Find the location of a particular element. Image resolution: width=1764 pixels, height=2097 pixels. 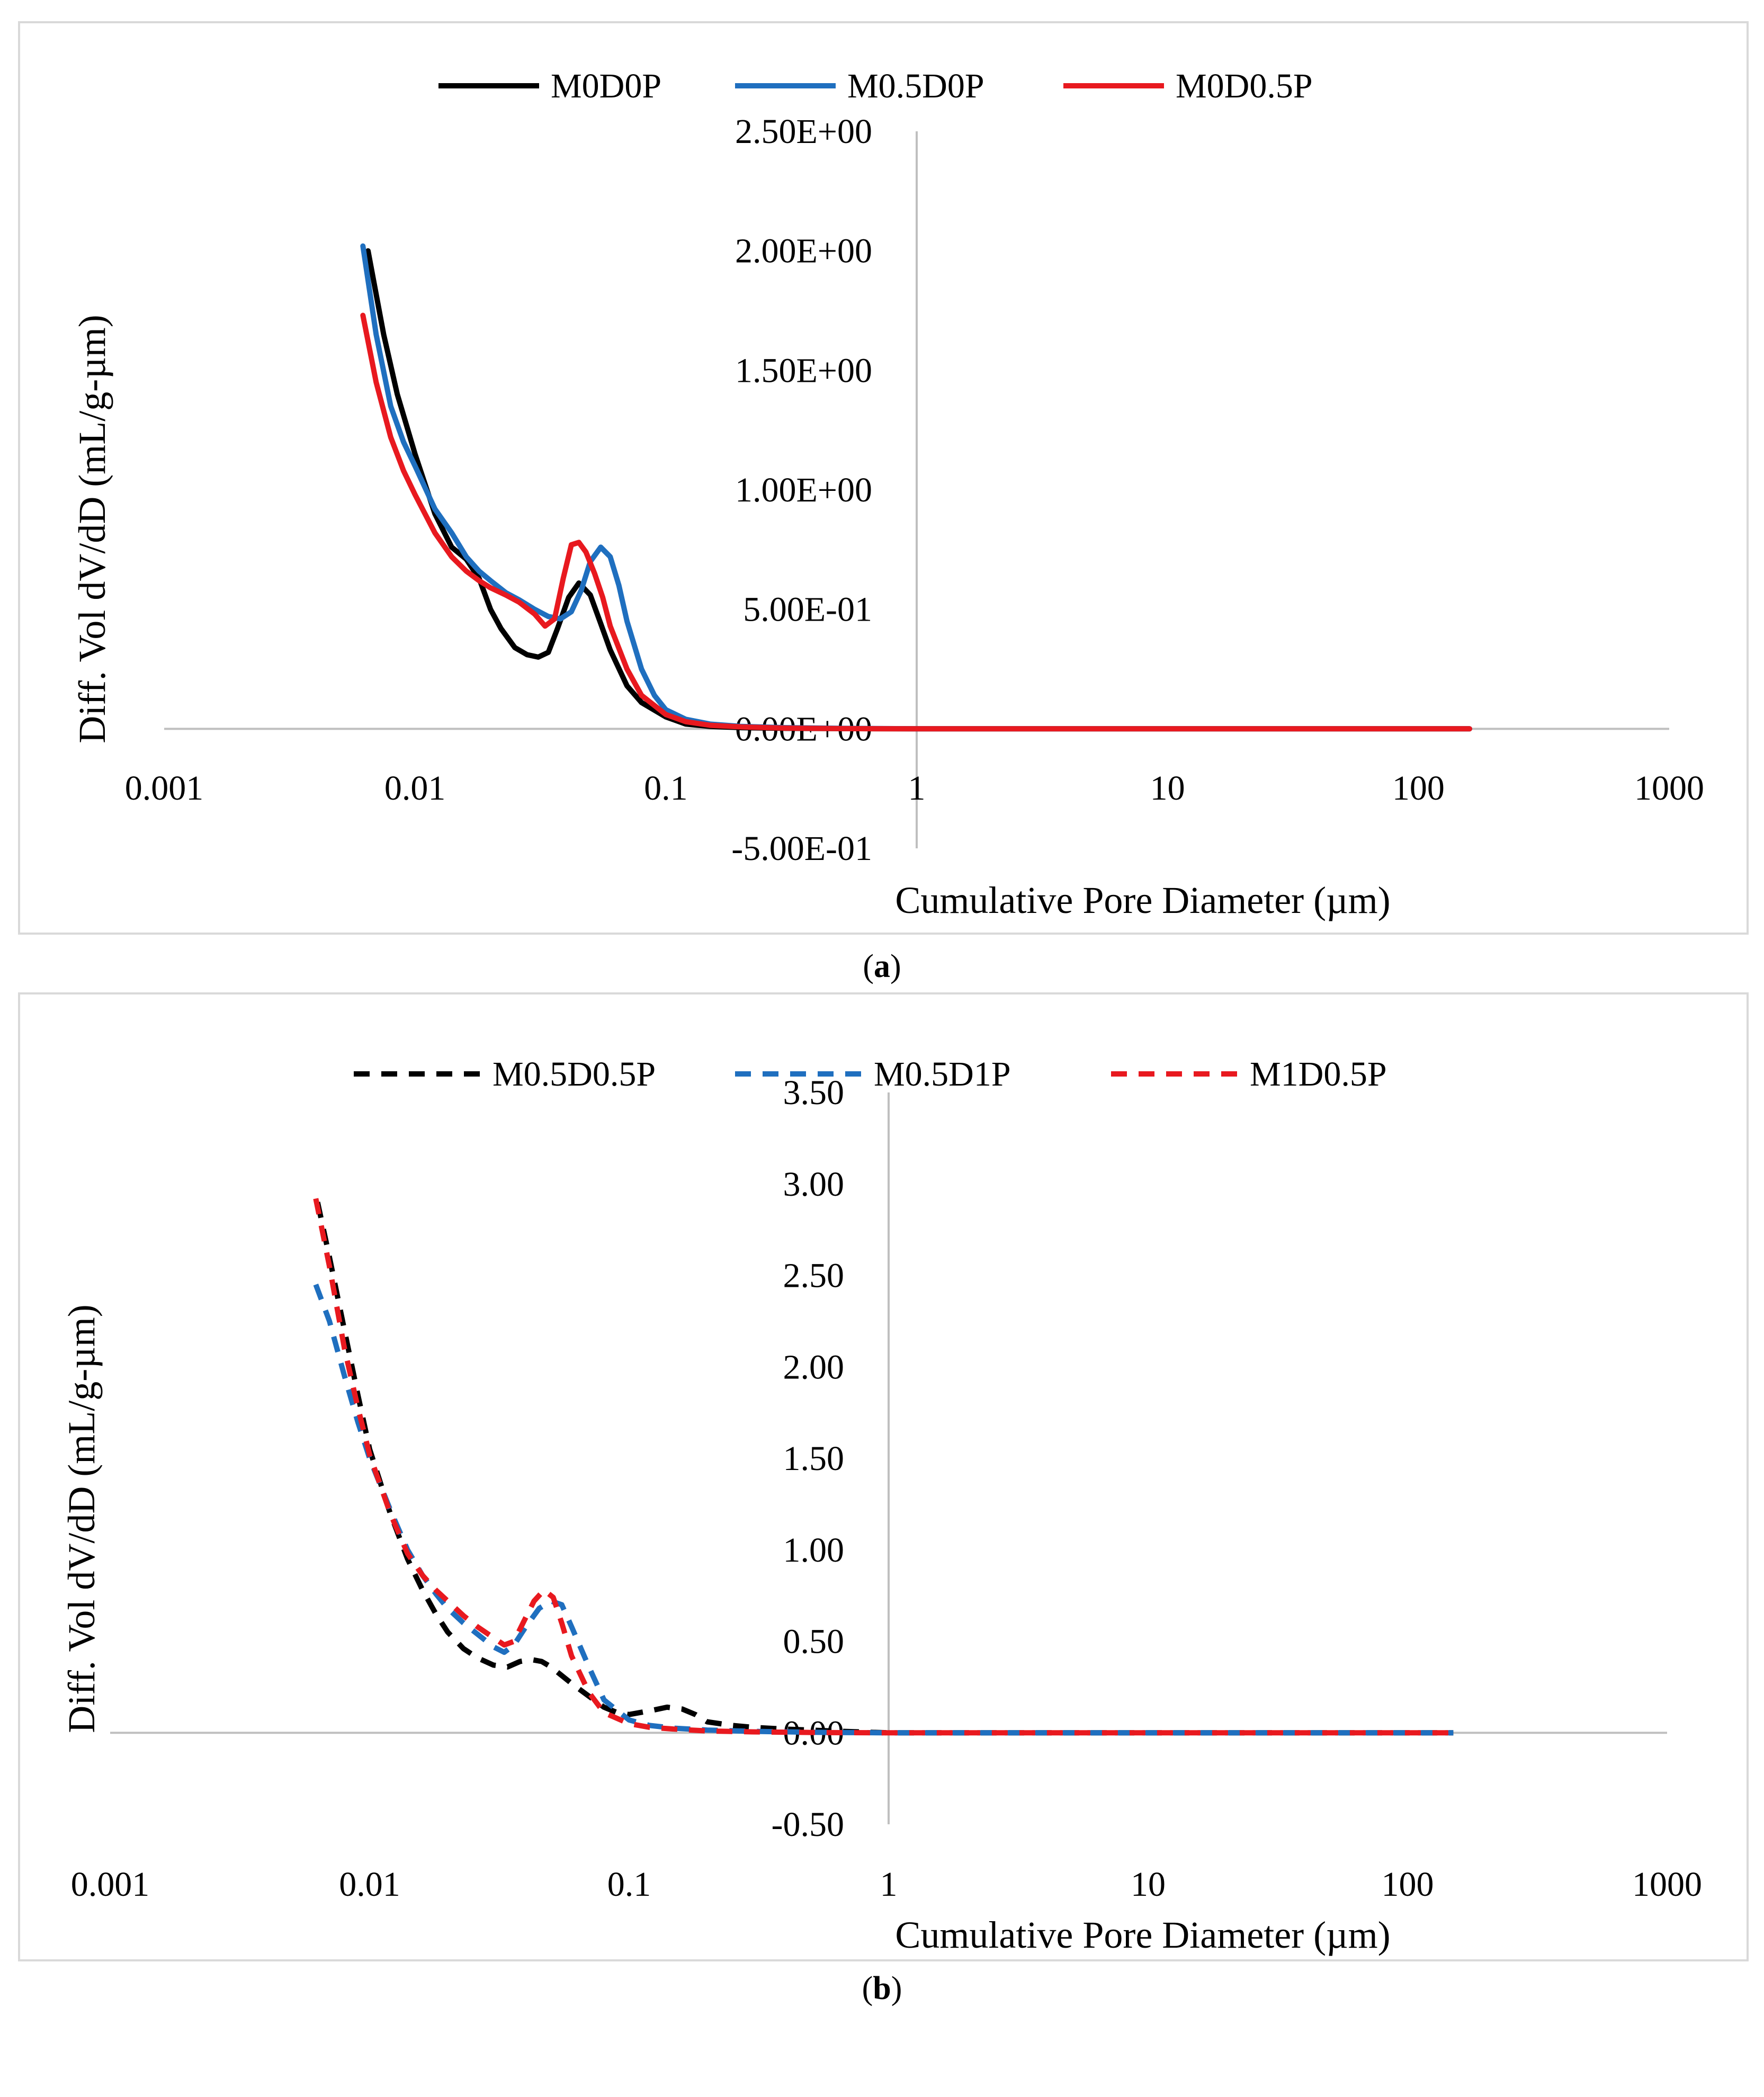

chart-a-legend-label: M0.5D0P is located at coordinates (915, 86).